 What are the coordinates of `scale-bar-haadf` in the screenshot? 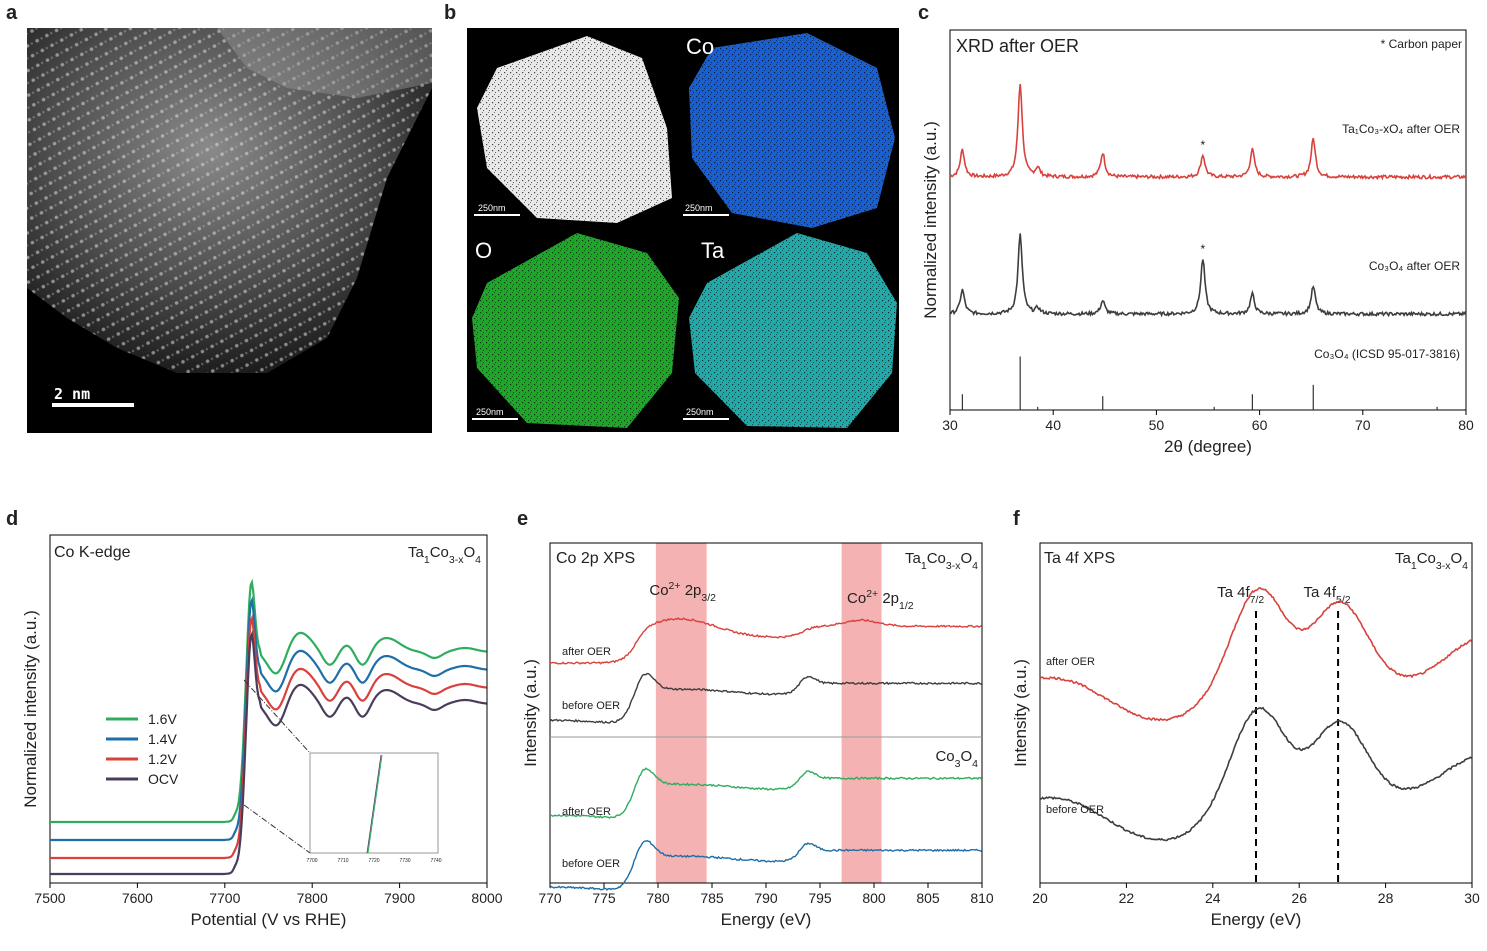 It's located at (497, 215).